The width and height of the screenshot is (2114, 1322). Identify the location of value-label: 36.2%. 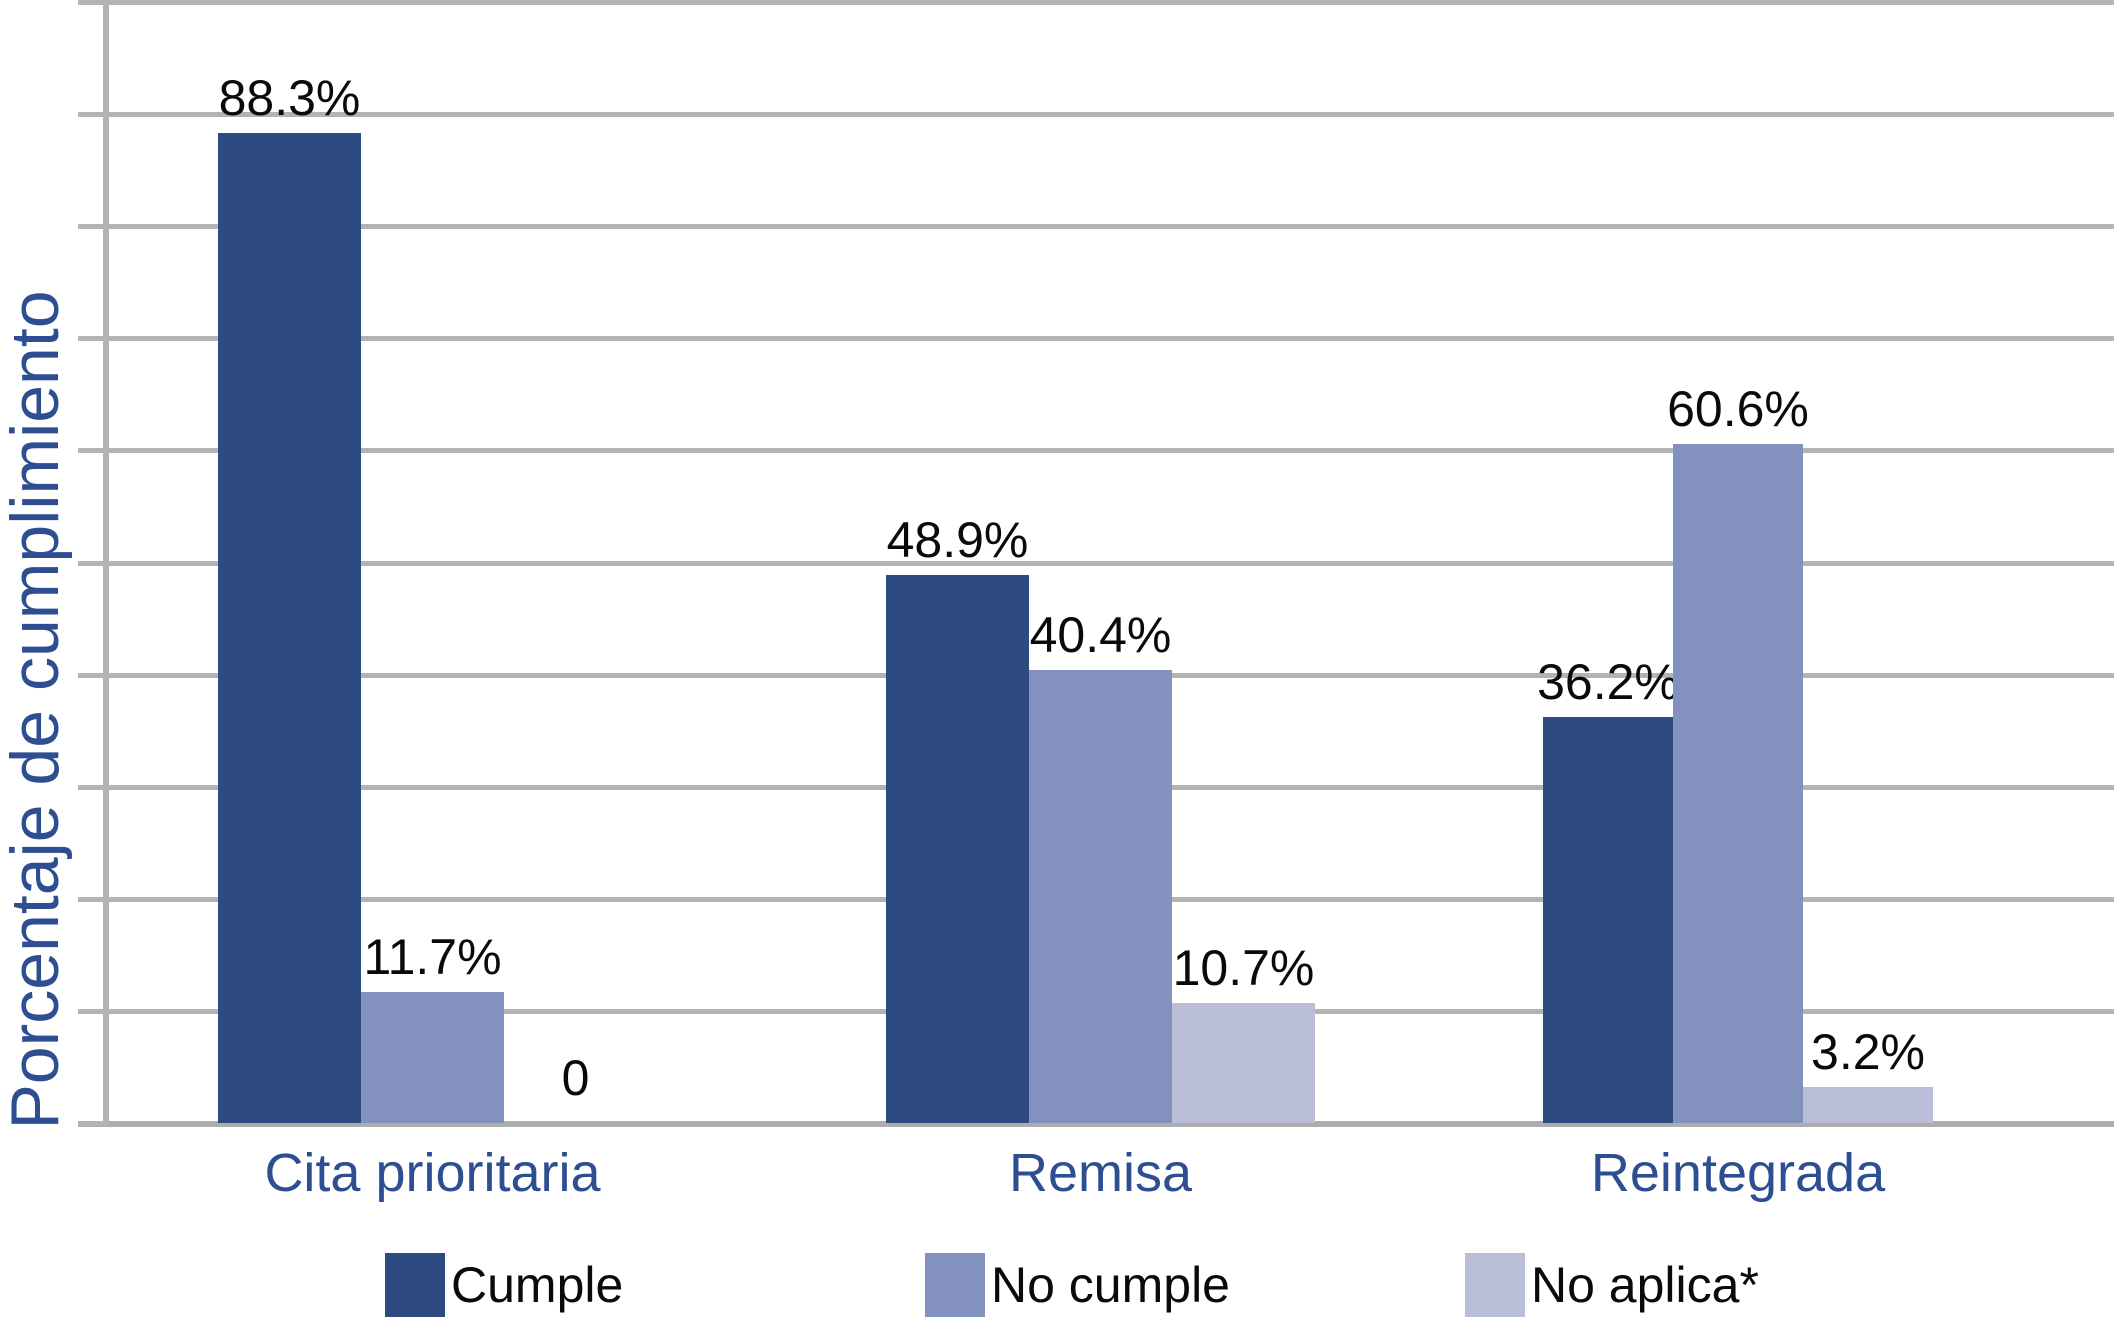
(1608, 682).